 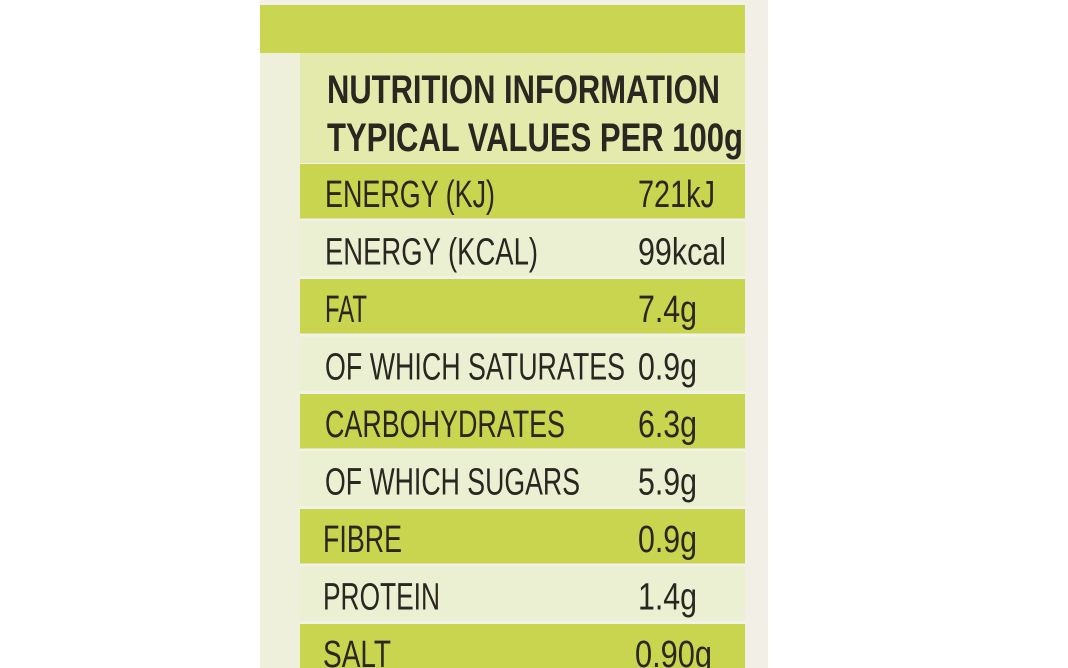 I want to click on nutrient-value: 6.3g, so click(x=667, y=425).